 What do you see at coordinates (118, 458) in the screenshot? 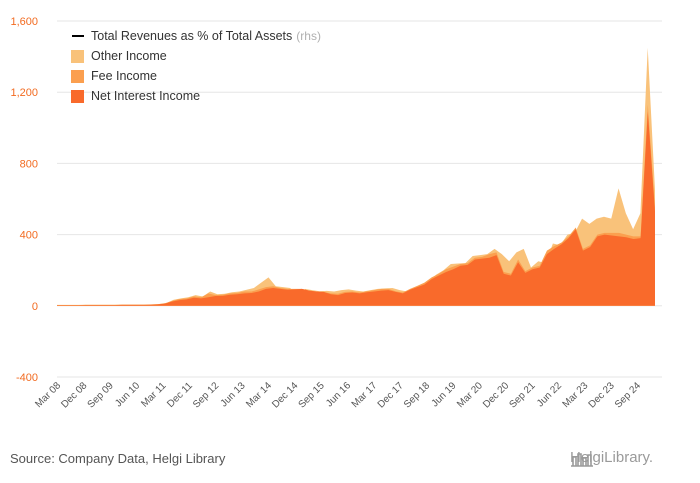
I see `source-note: Source: Company Data, Helgi Library` at bounding box center [118, 458].